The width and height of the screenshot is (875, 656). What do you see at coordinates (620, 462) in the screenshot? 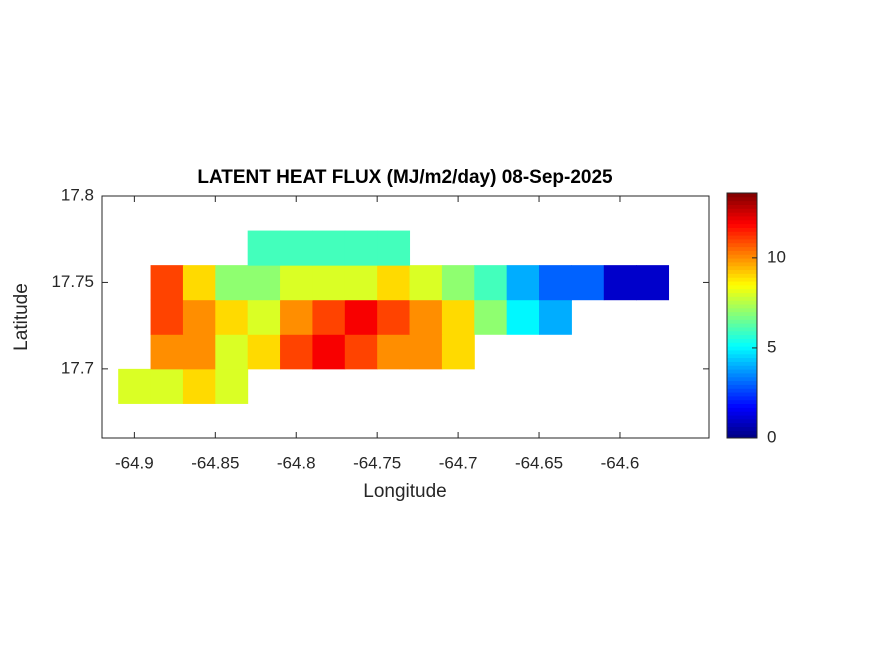
I see `x-tick-label: -64.6` at bounding box center [620, 462].